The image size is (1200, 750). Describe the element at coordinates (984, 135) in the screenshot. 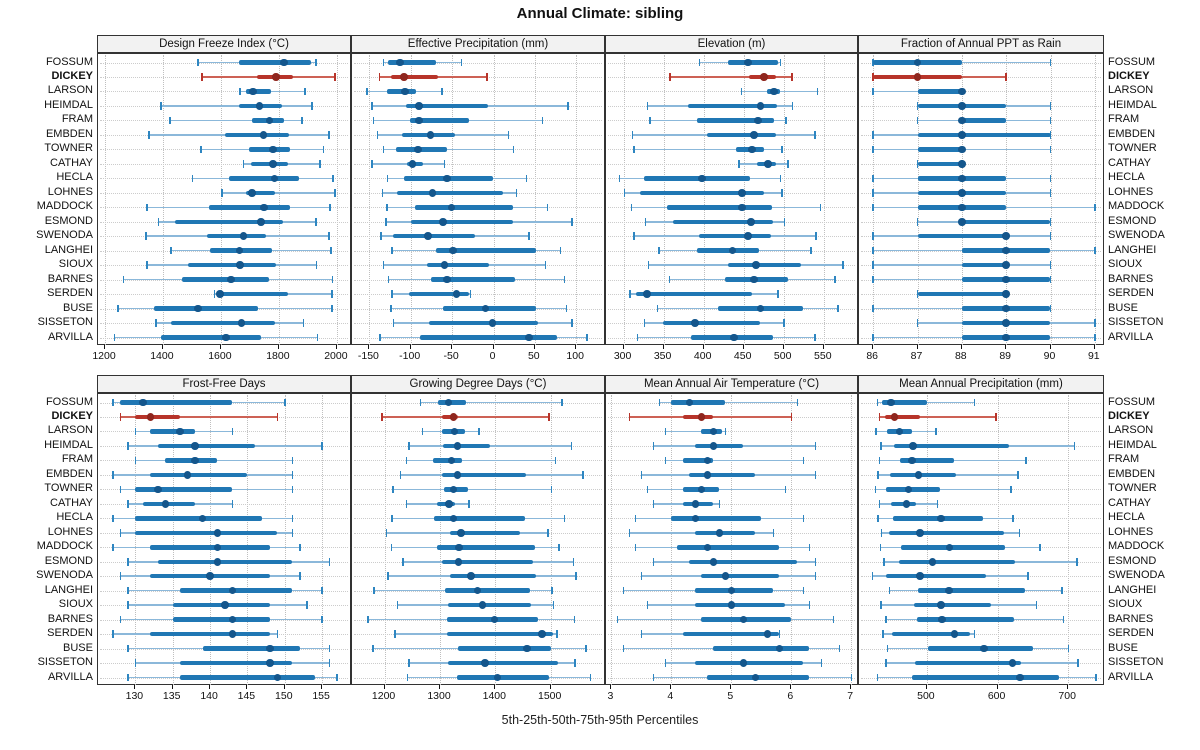

I see `iqr-band-embden` at that location.